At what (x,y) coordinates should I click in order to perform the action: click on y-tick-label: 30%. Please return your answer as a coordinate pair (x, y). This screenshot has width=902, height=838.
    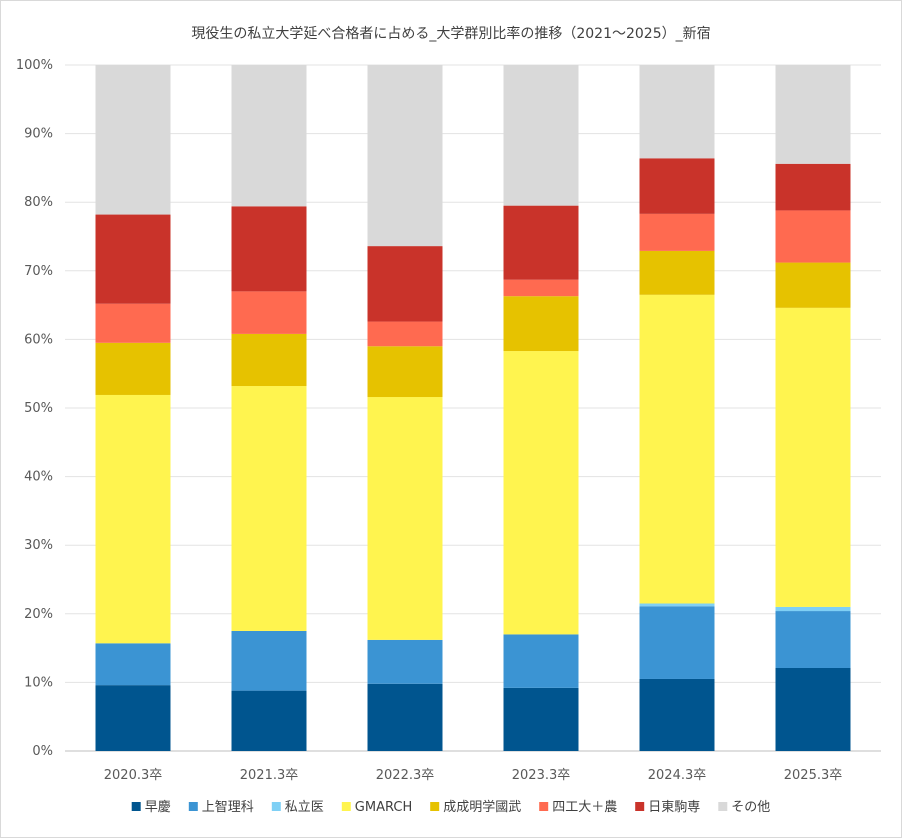
    Looking at the image, I should click on (38, 545).